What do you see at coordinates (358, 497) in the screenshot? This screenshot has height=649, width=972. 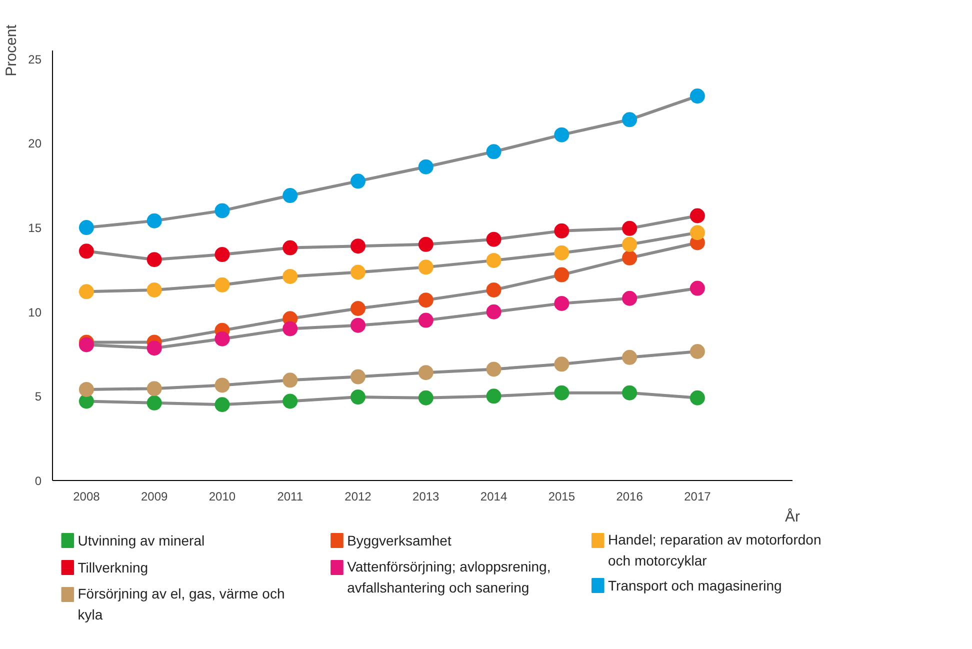 I see `x-tick-label: 2012` at bounding box center [358, 497].